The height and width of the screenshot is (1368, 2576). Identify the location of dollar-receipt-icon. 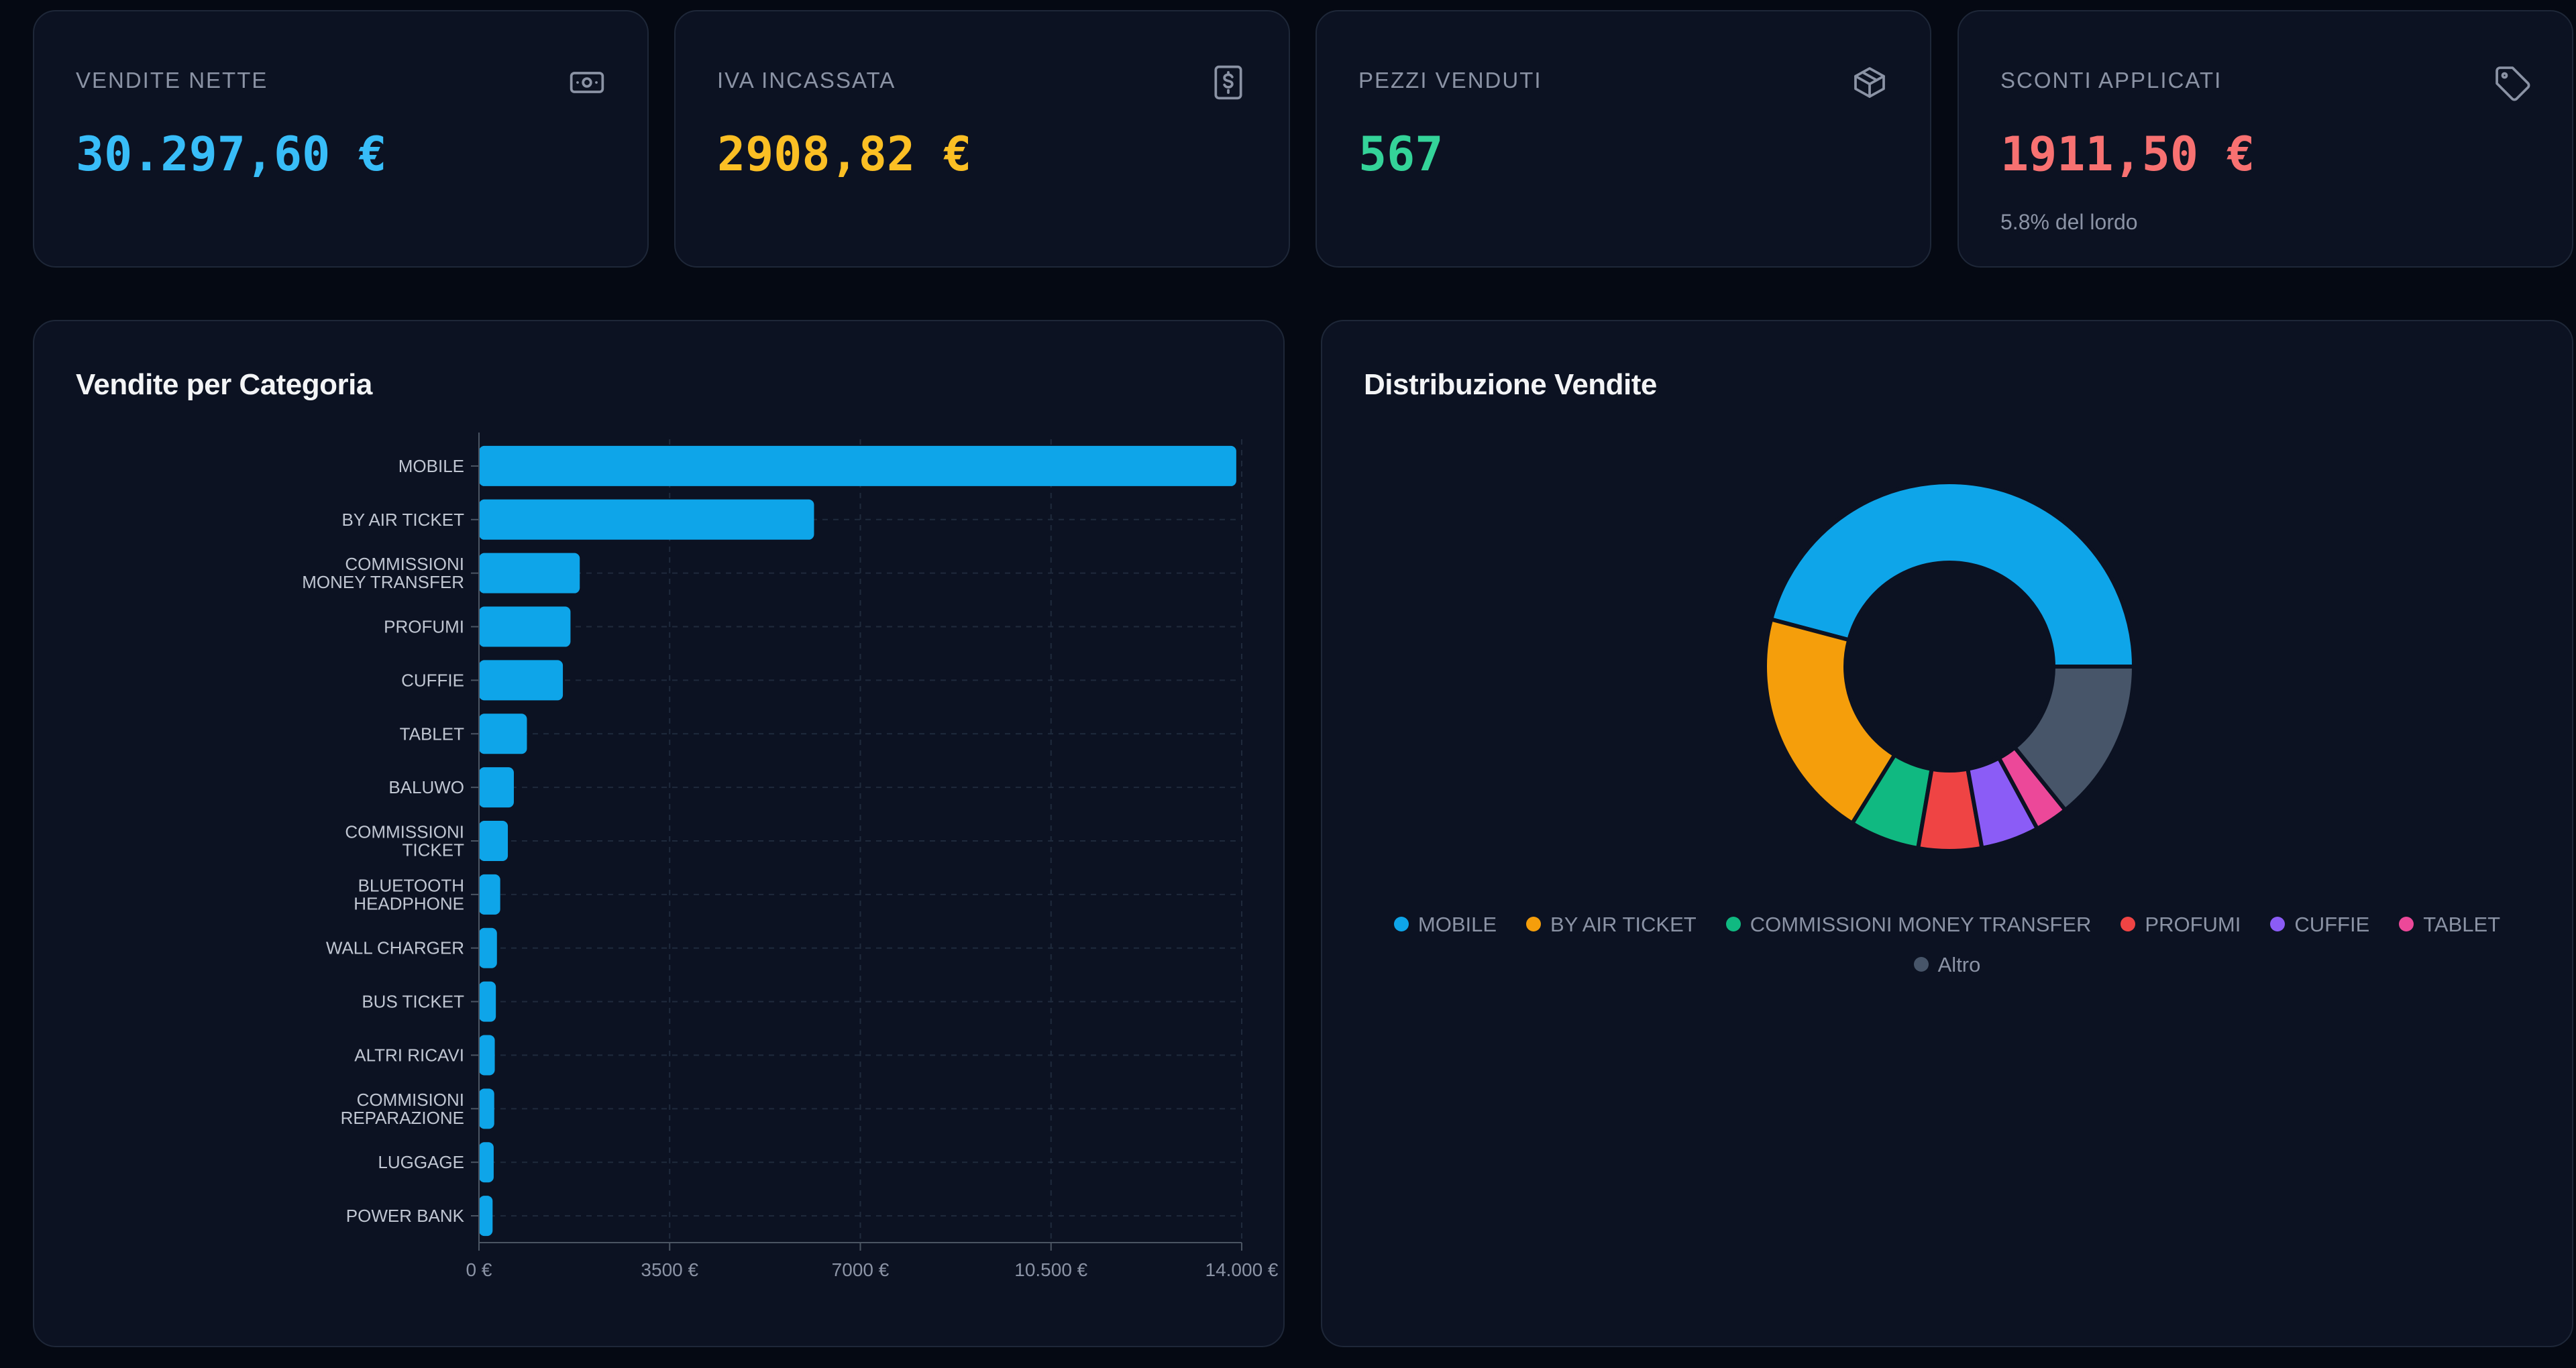
(1228, 82).